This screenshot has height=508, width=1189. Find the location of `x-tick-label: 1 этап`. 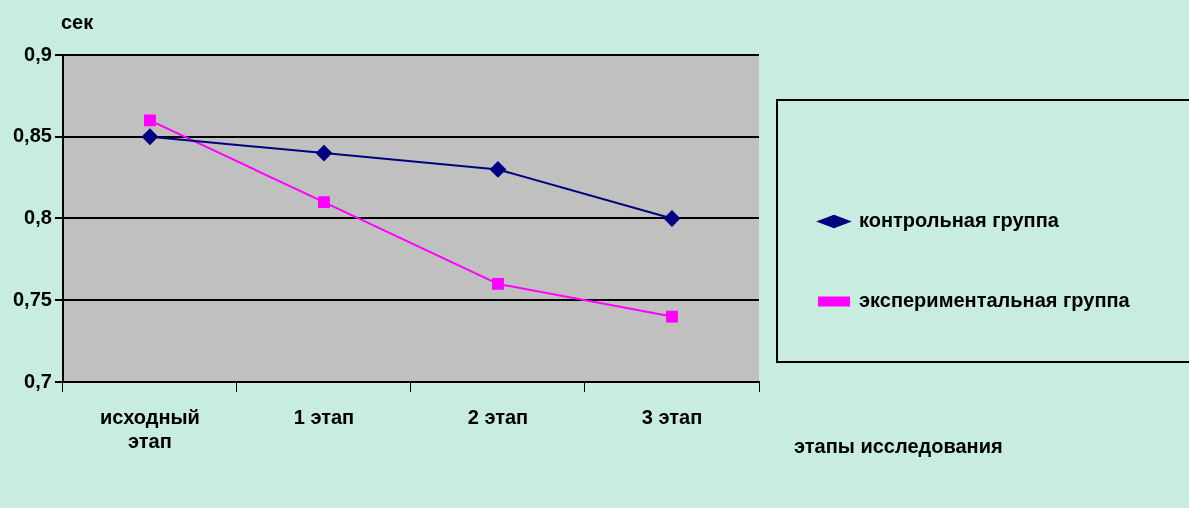

x-tick-label: 1 этап is located at coordinates (324, 416).